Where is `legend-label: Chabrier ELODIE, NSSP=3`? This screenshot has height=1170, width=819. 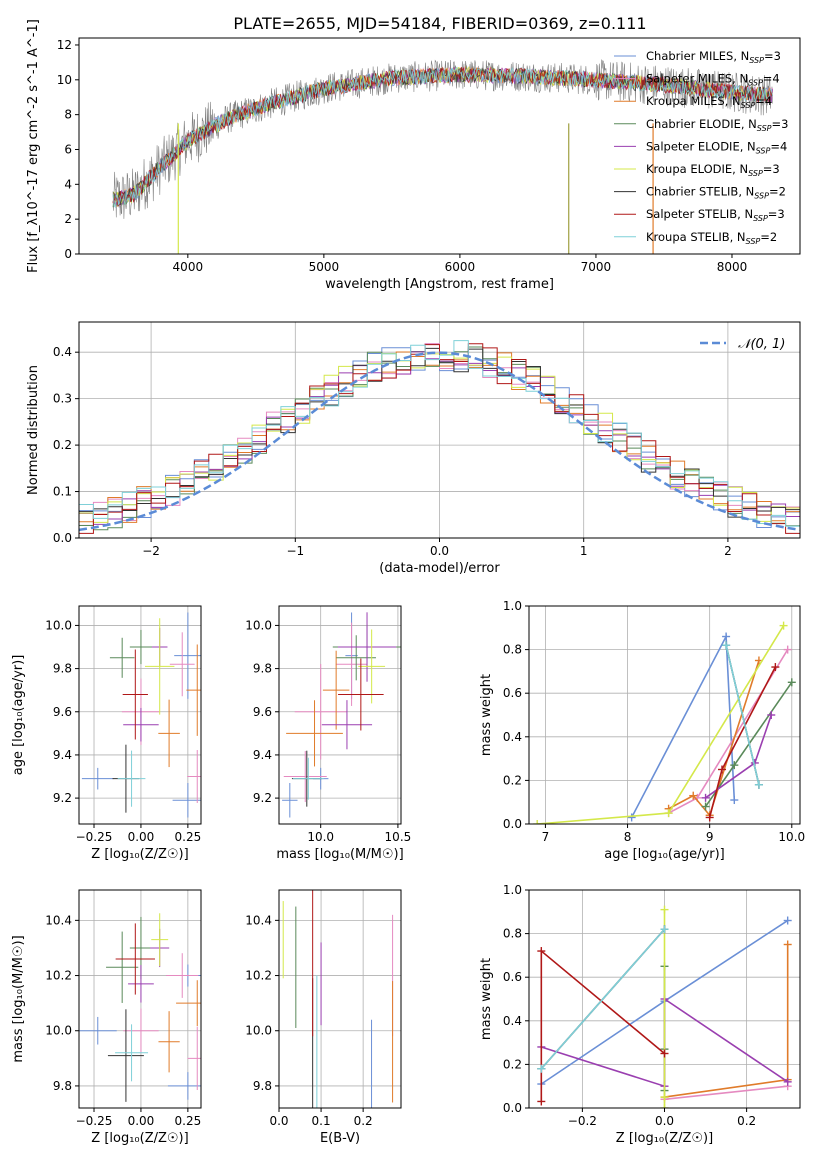 legend-label: Chabrier ELODIE, NSSP=3 is located at coordinates (717, 125).